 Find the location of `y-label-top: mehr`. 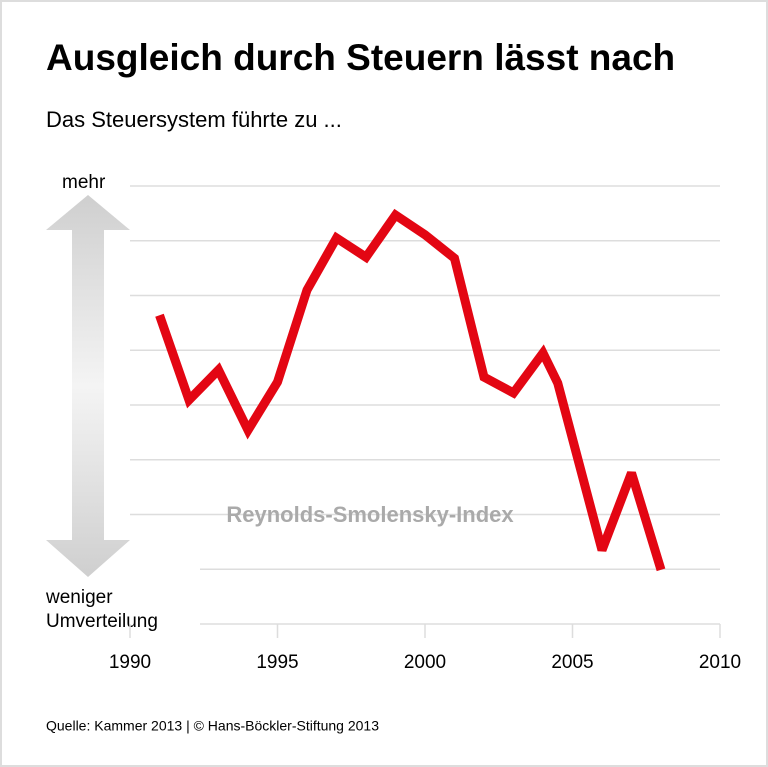

y-label-top: mehr is located at coordinates (84, 182).